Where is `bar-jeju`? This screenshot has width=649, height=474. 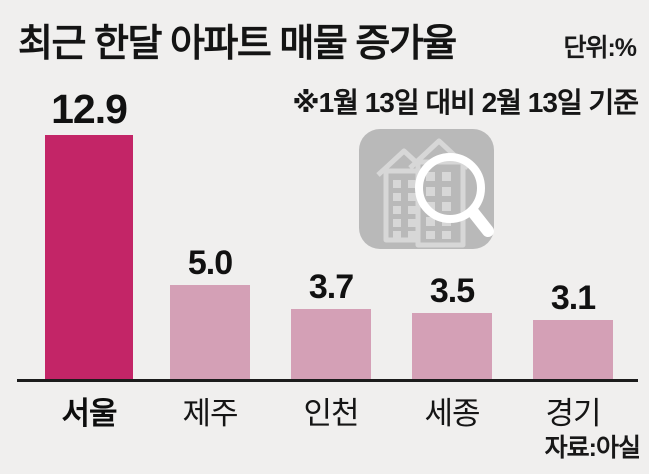
bar-jeju is located at coordinates (210, 331).